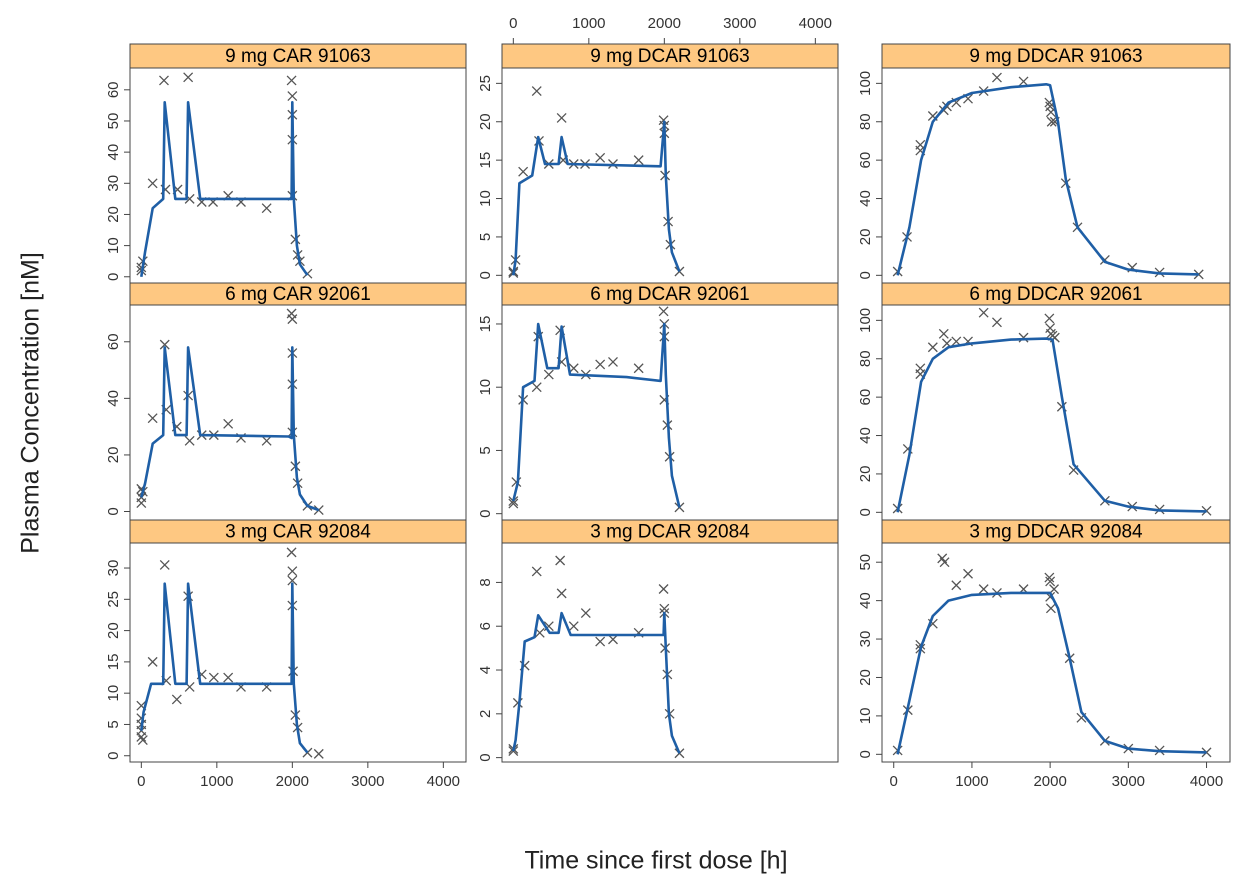  I want to click on panel-title: 6 mg DDCAR 92061, so click(1055, 294).